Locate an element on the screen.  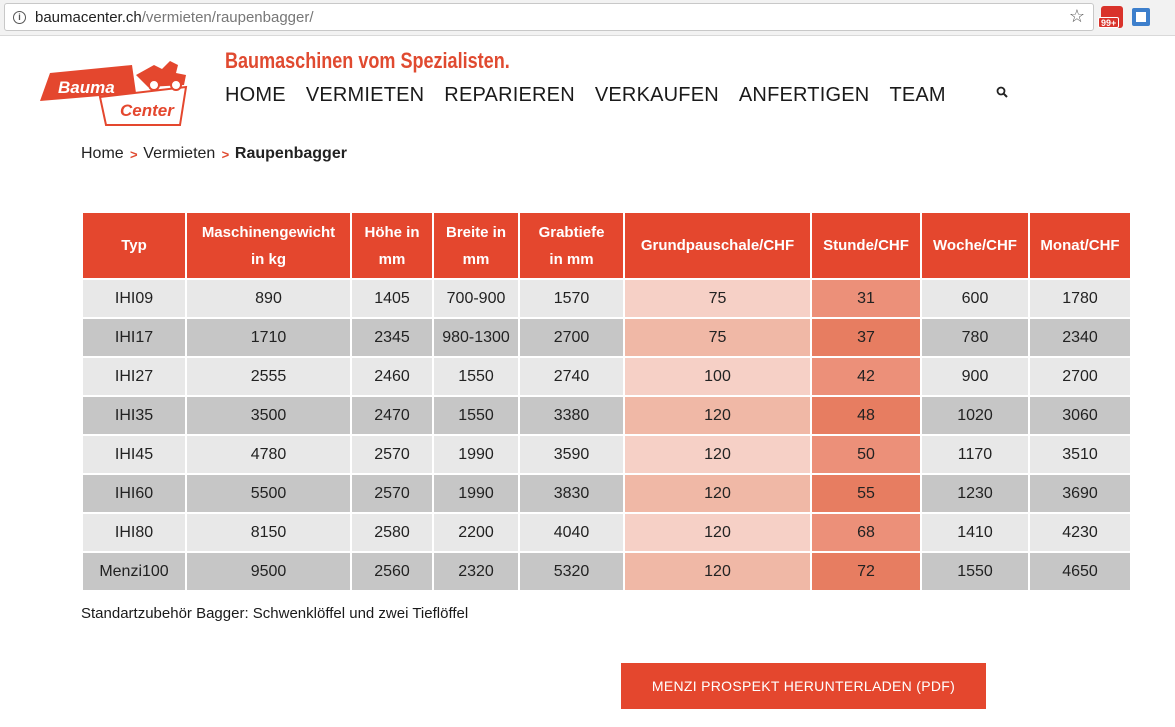
table-cell: 2340 is located at coordinates (1080, 337).